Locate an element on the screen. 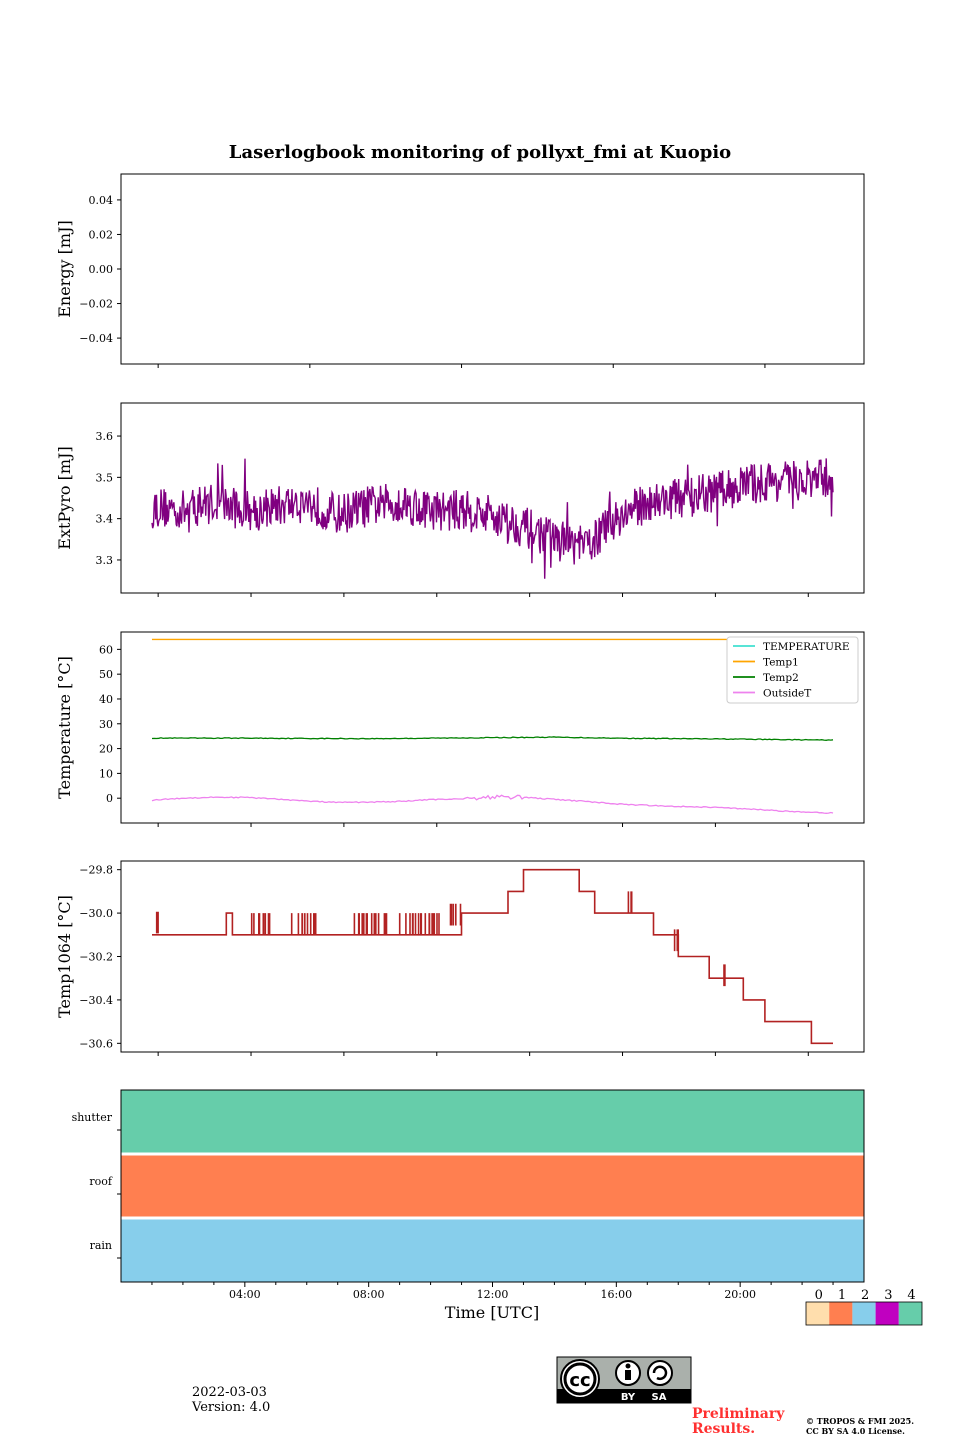 This screenshot has height=1440, width=960. temp2-series-line is located at coordinates (492, 738).